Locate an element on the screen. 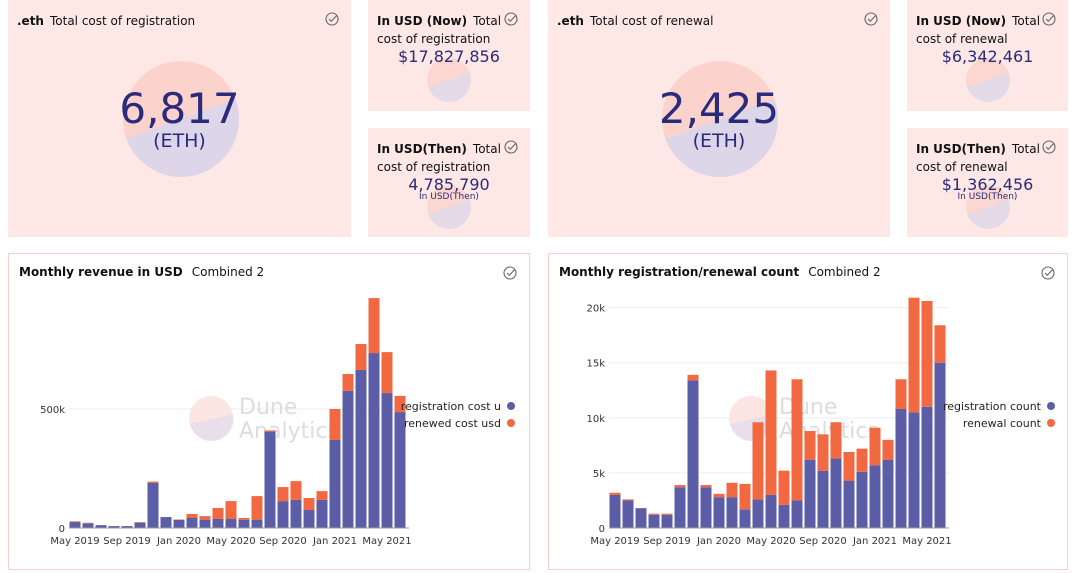  counter-unit: (ETH) is located at coordinates (179, 141).